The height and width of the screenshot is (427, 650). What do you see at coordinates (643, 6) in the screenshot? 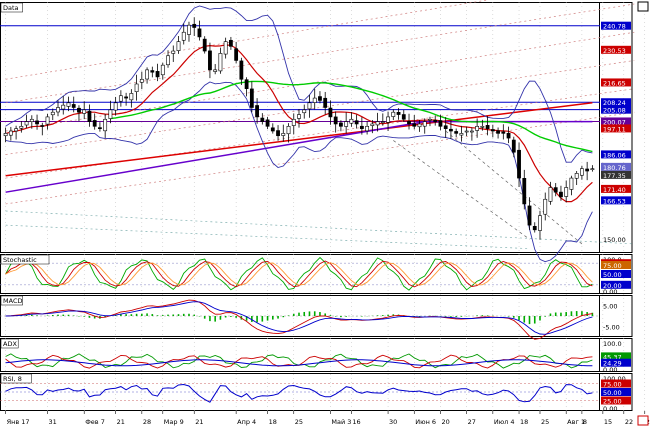
I see `corner-zoom-icon` at bounding box center [643, 6].